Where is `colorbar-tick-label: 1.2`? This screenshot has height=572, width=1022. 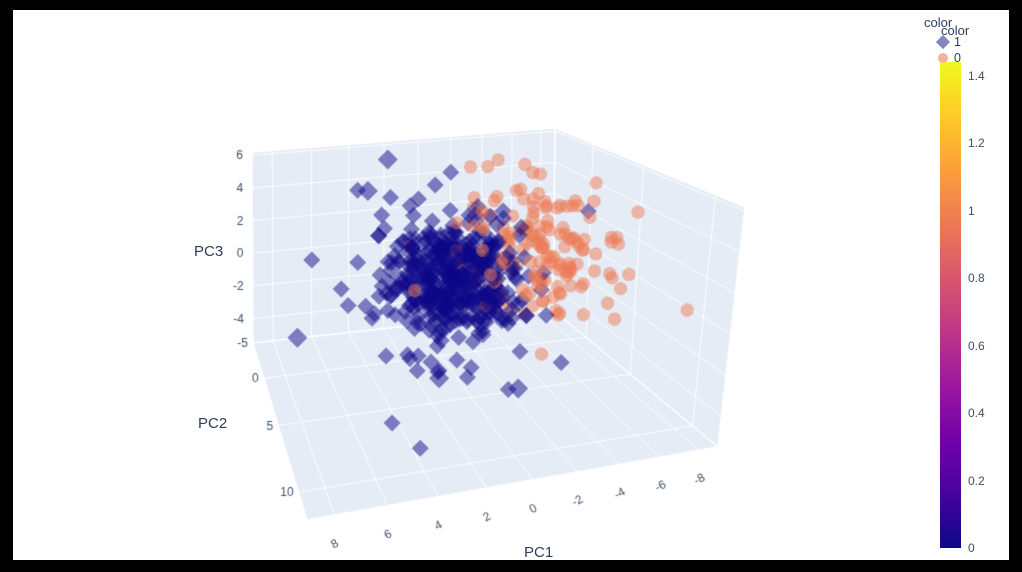 colorbar-tick-label: 1.2 is located at coordinates (976, 143).